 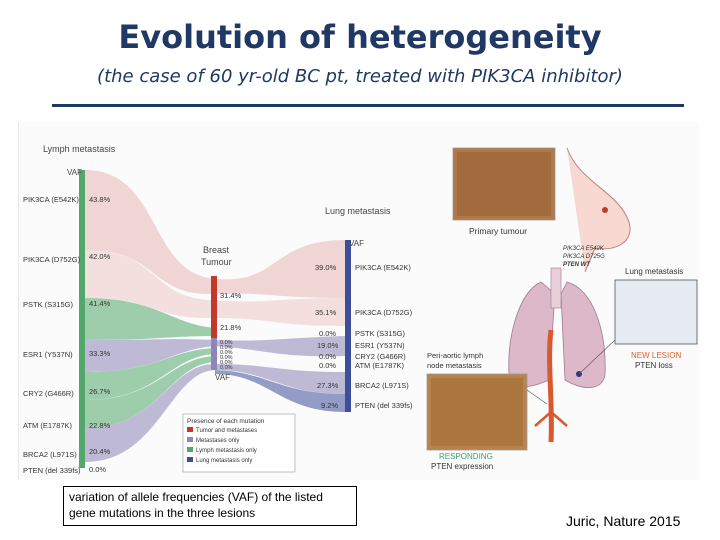 I want to click on lung-label: ATM (E1787K), so click(x=380, y=365).